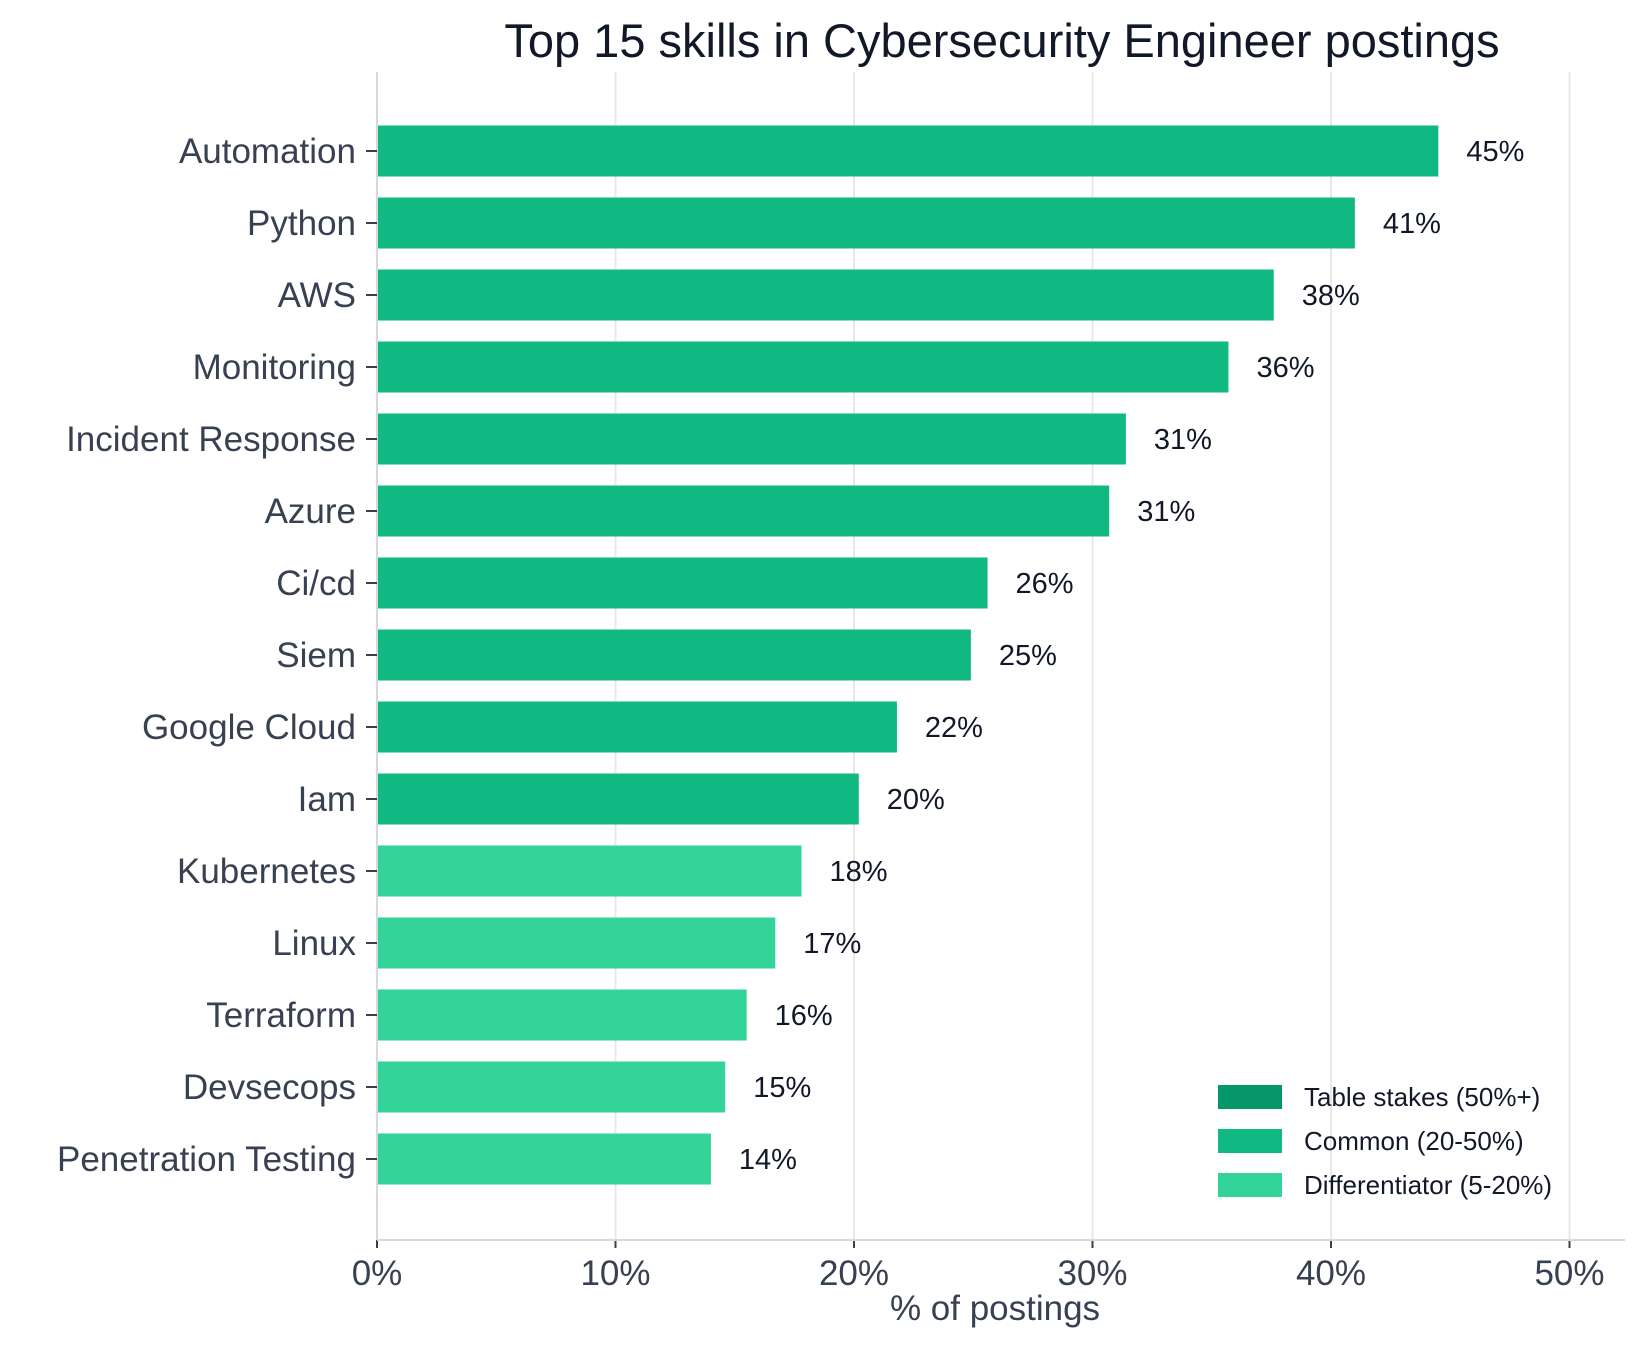 This screenshot has height=1350, width=1632. Describe the element at coordinates (1569, 1273) in the screenshot. I see `x-tick-label: 50%` at that location.